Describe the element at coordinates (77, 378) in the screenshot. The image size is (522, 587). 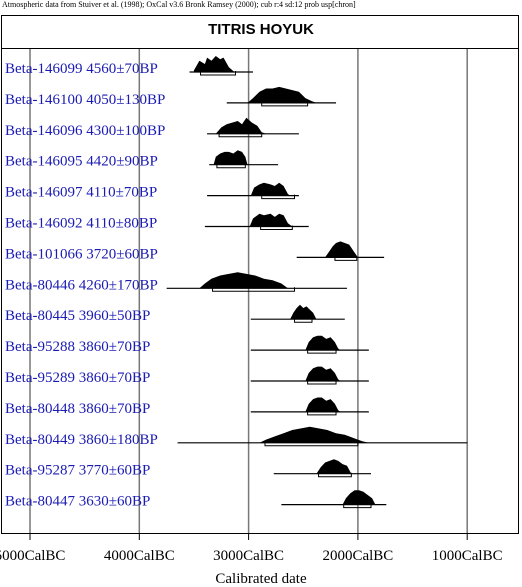
I see `sample-label: Beta-95289 3860±70BP` at that location.